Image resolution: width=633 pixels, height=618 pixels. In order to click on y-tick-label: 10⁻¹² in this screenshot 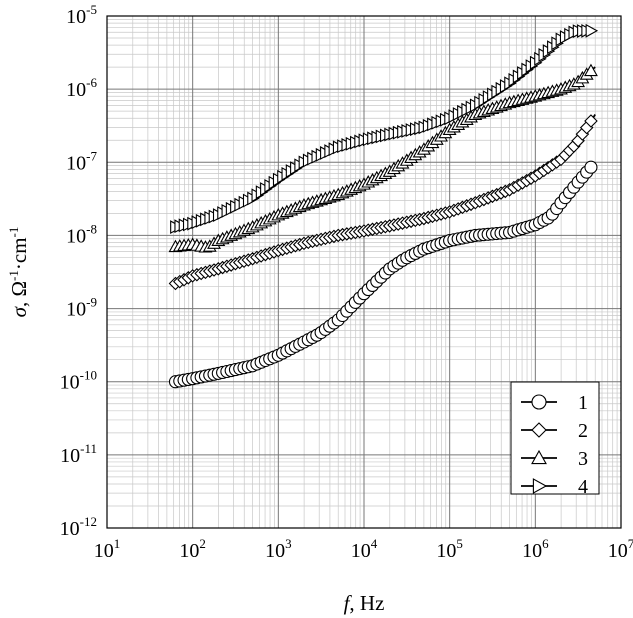, I will do `click(78, 527)`.